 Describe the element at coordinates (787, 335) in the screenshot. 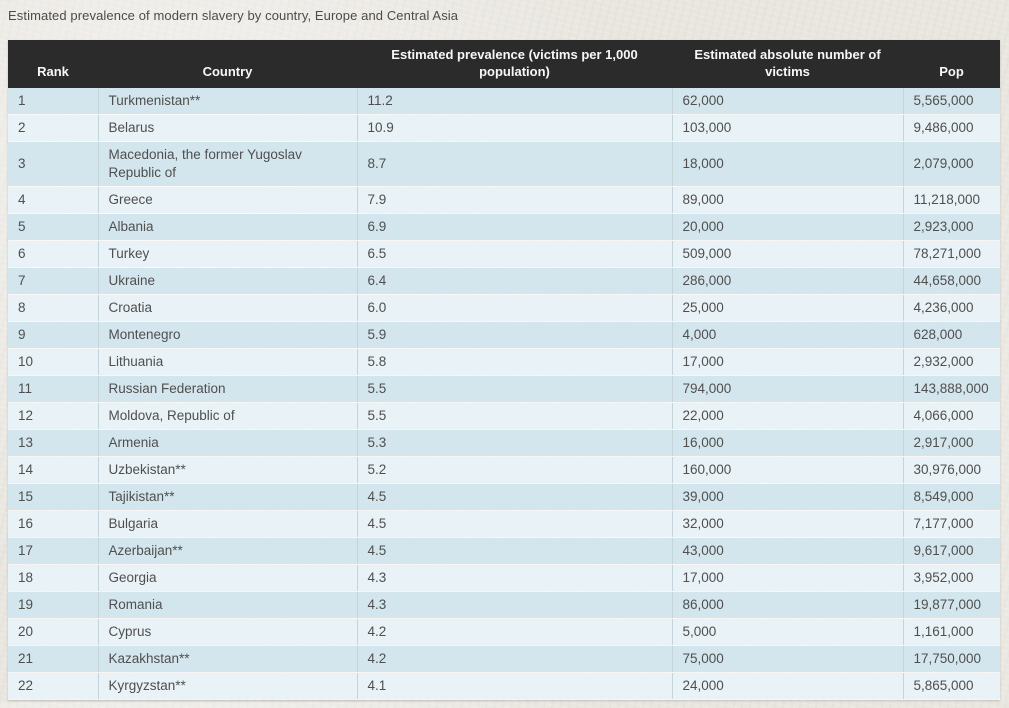

I see `cell-victims: 4,000` at that location.